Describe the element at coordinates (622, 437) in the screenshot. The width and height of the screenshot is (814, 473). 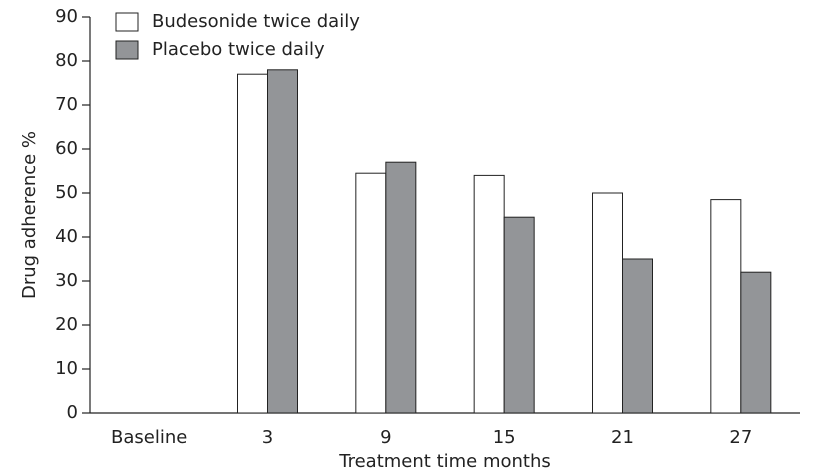
I see `x-tick-label: 21` at that location.